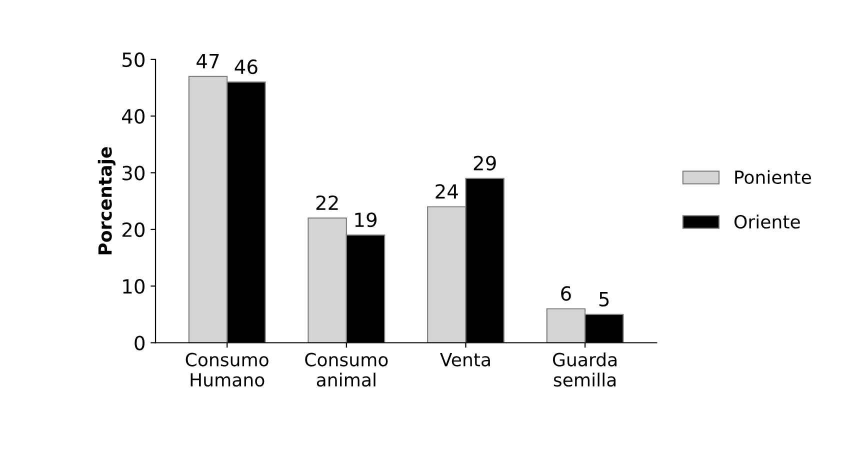  I want to click on x-tick-label: Consumo animal, so click(346, 369).